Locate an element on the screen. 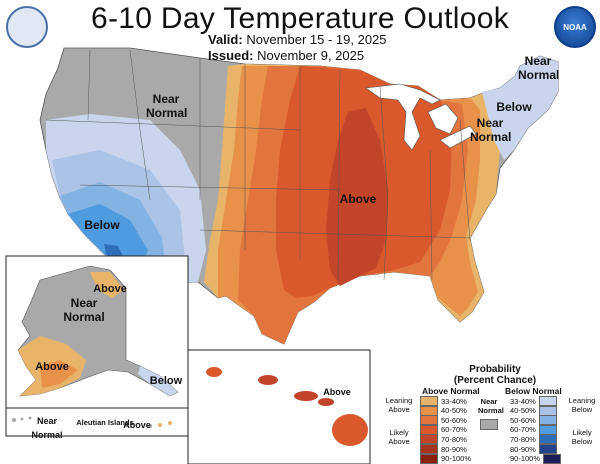  legend-near-normal-line2: Normal is located at coordinates (491, 410).